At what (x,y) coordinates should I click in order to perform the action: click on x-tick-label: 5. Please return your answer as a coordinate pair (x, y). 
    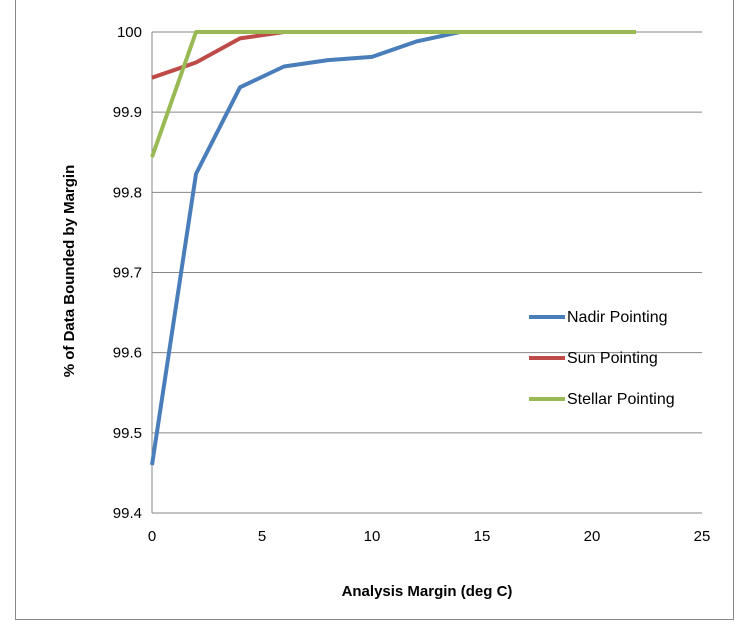
    Looking at the image, I should click on (262, 536).